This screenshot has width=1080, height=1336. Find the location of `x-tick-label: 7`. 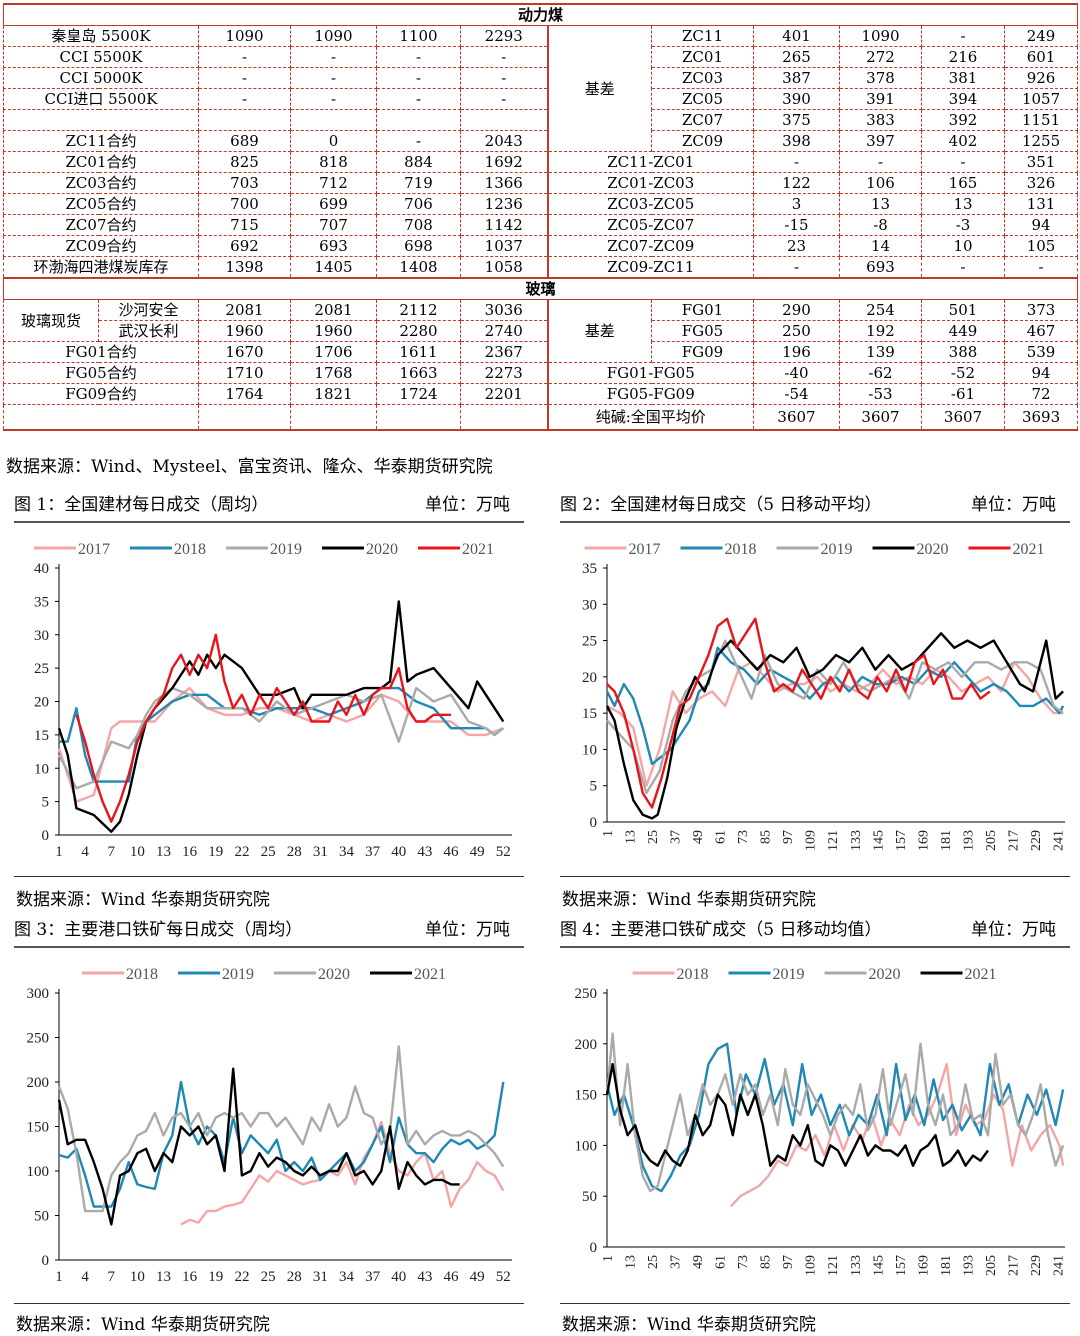

x-tick-label: 7 is located at coordinates (112, 852).